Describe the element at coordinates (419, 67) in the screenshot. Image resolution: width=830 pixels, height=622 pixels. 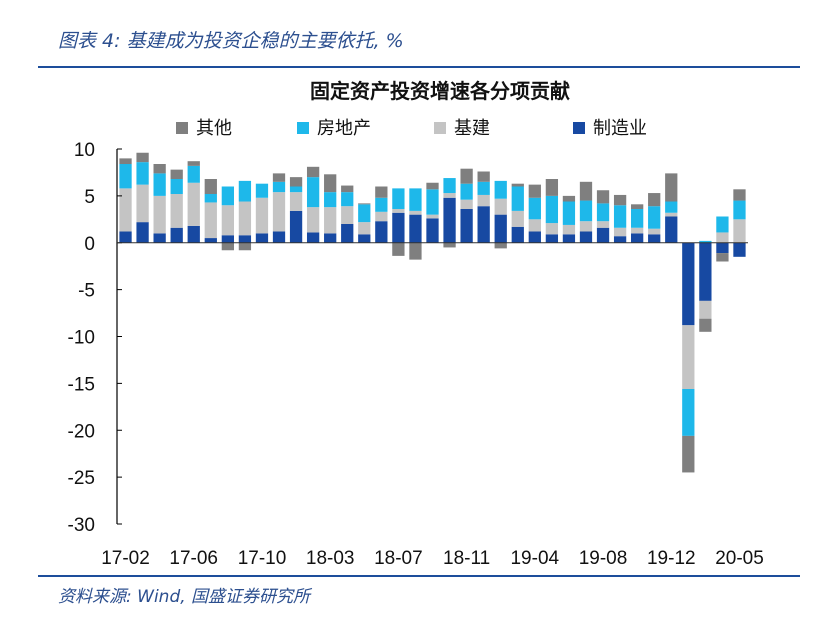
I see `top-rule` at that location.